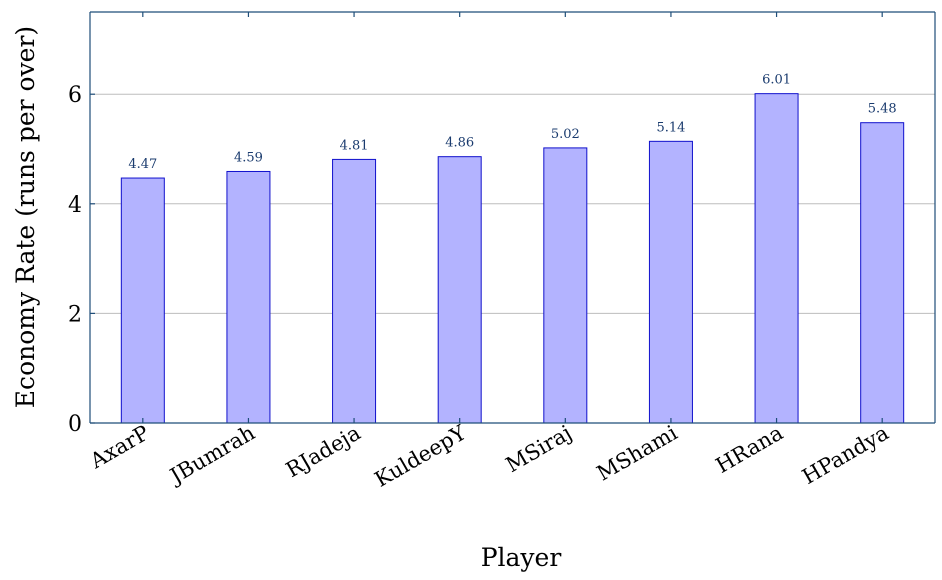 The image size is (942, 580). What do you see at coordinates (75, 424) in the screenshot?
I see `y-tick-label: 0` at bounding box center [75, 424].